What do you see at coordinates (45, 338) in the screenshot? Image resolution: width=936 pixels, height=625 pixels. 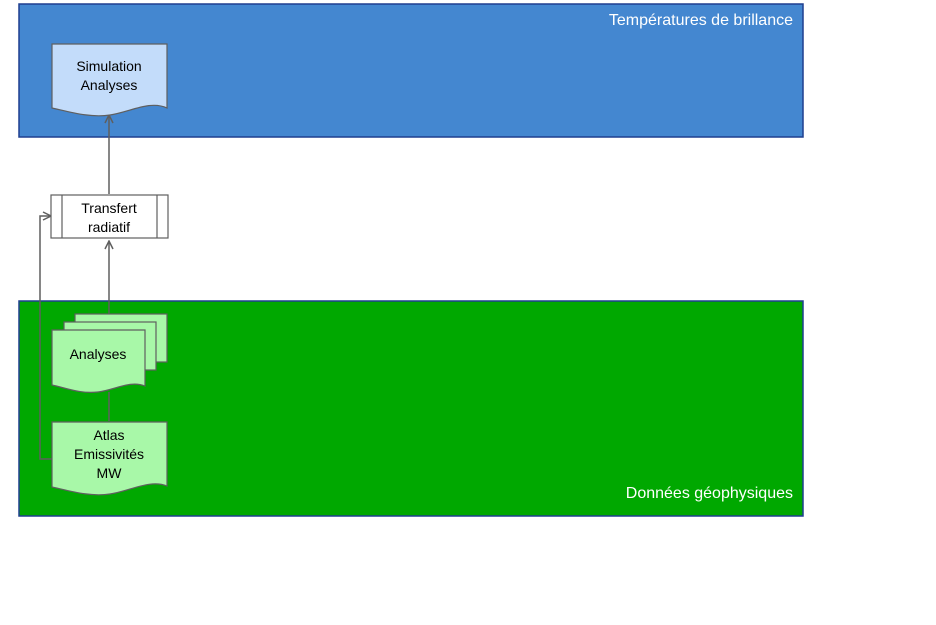 I see `edge-atlas-to-transfer` at bounding box center [45, 338].